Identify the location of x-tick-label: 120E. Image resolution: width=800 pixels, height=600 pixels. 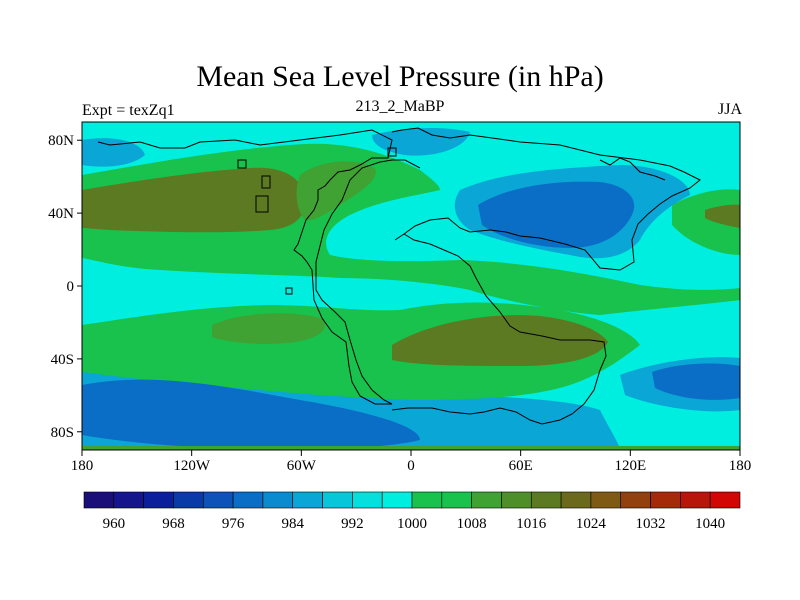
(630, 466).